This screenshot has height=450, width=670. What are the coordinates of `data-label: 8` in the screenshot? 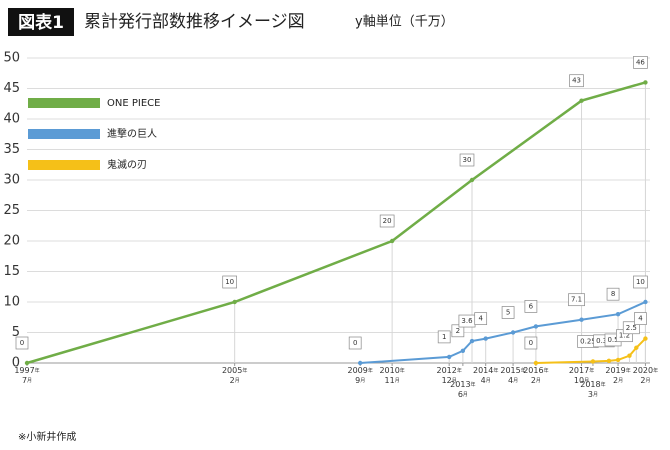 It's located at (613, 294).